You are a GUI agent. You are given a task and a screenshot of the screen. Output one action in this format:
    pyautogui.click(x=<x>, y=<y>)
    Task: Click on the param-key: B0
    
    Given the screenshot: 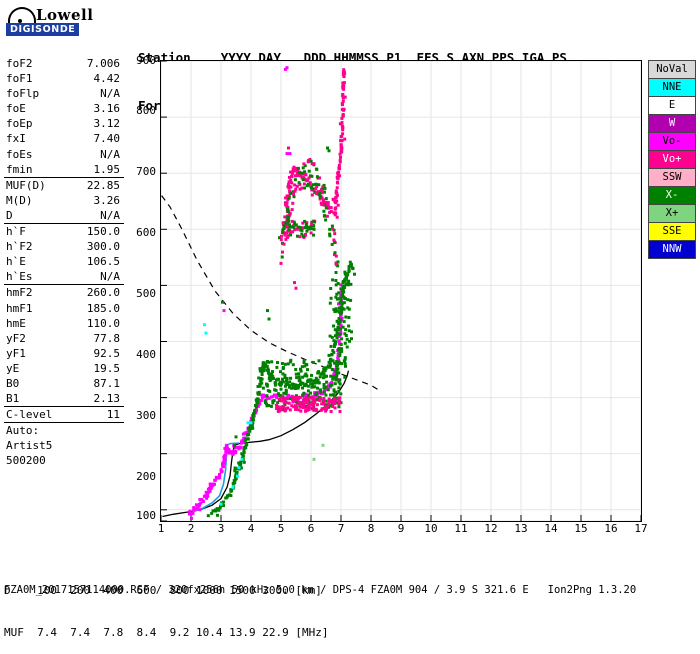 What is the action you would take?
    pyautogui.click(x=13, y=383)
    